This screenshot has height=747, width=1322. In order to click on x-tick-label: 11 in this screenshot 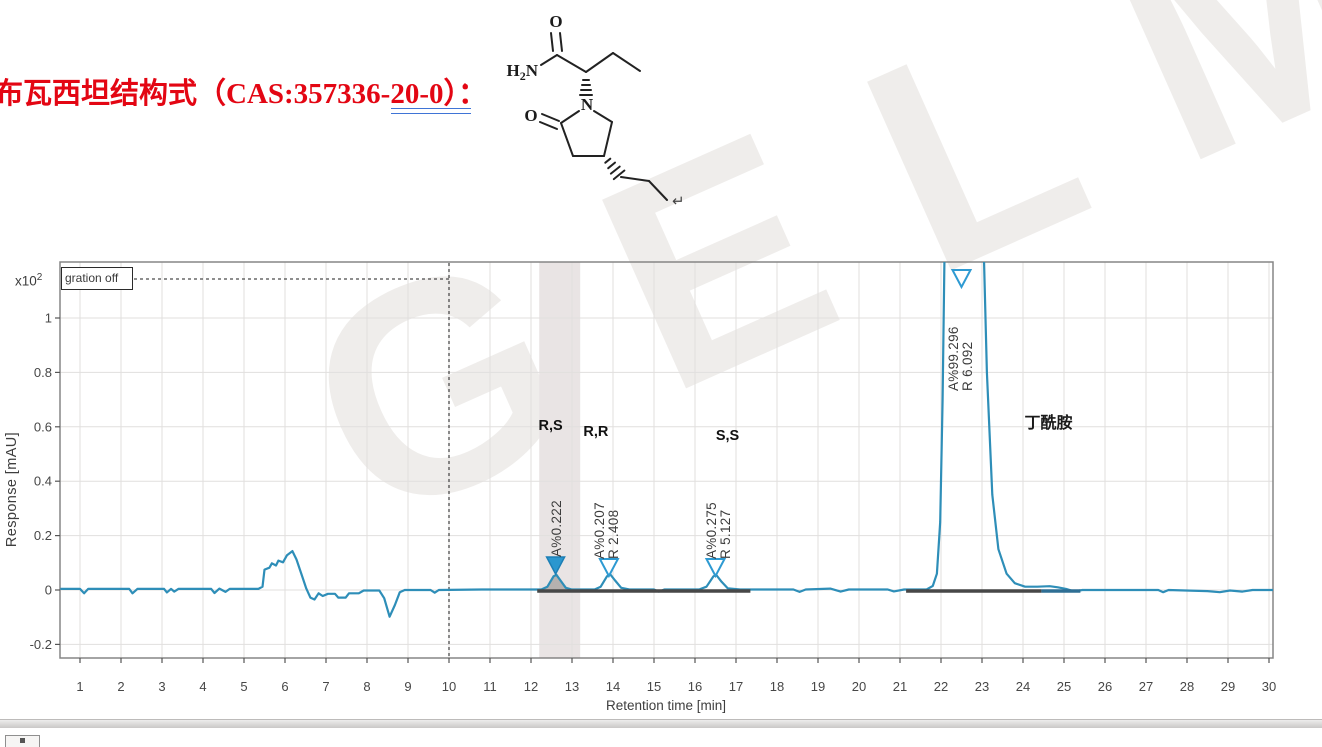, I will do `click(490, 686)`.